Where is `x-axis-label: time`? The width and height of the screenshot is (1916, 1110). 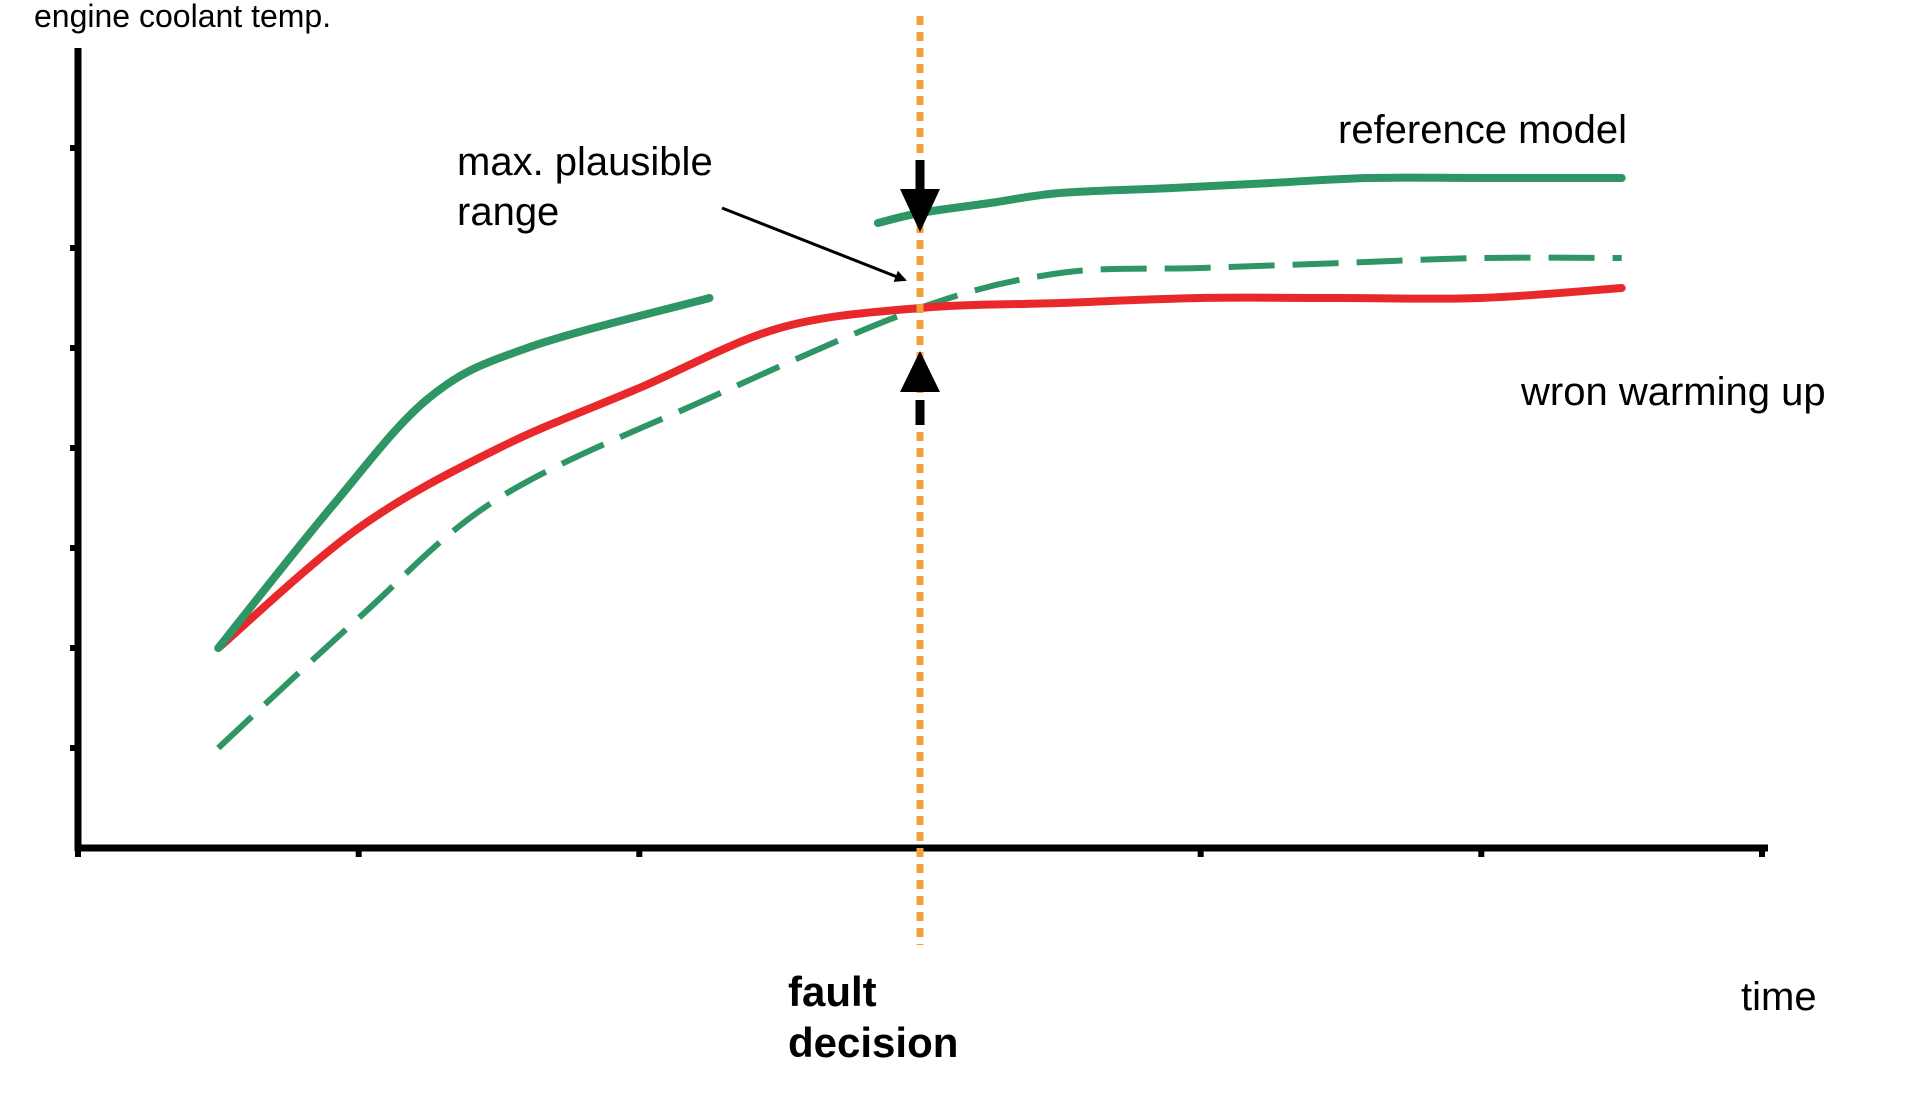
x-axis-label: time is located at coordinates (1779, 997).